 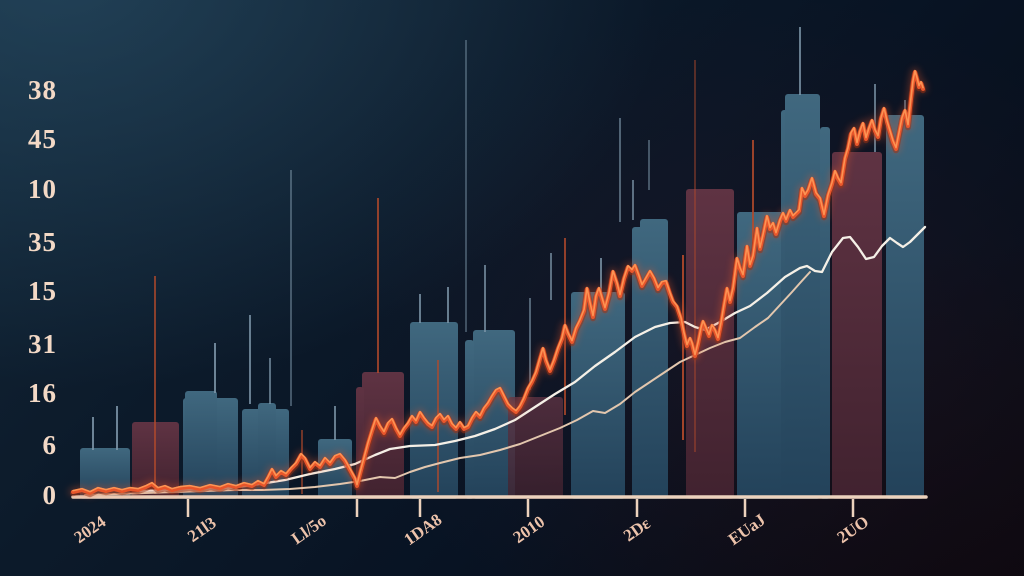 What do you see at coordinates (89, 529) in the screenshot?
I see `x-axis-label: 2024` at bounding box center [89, 529].